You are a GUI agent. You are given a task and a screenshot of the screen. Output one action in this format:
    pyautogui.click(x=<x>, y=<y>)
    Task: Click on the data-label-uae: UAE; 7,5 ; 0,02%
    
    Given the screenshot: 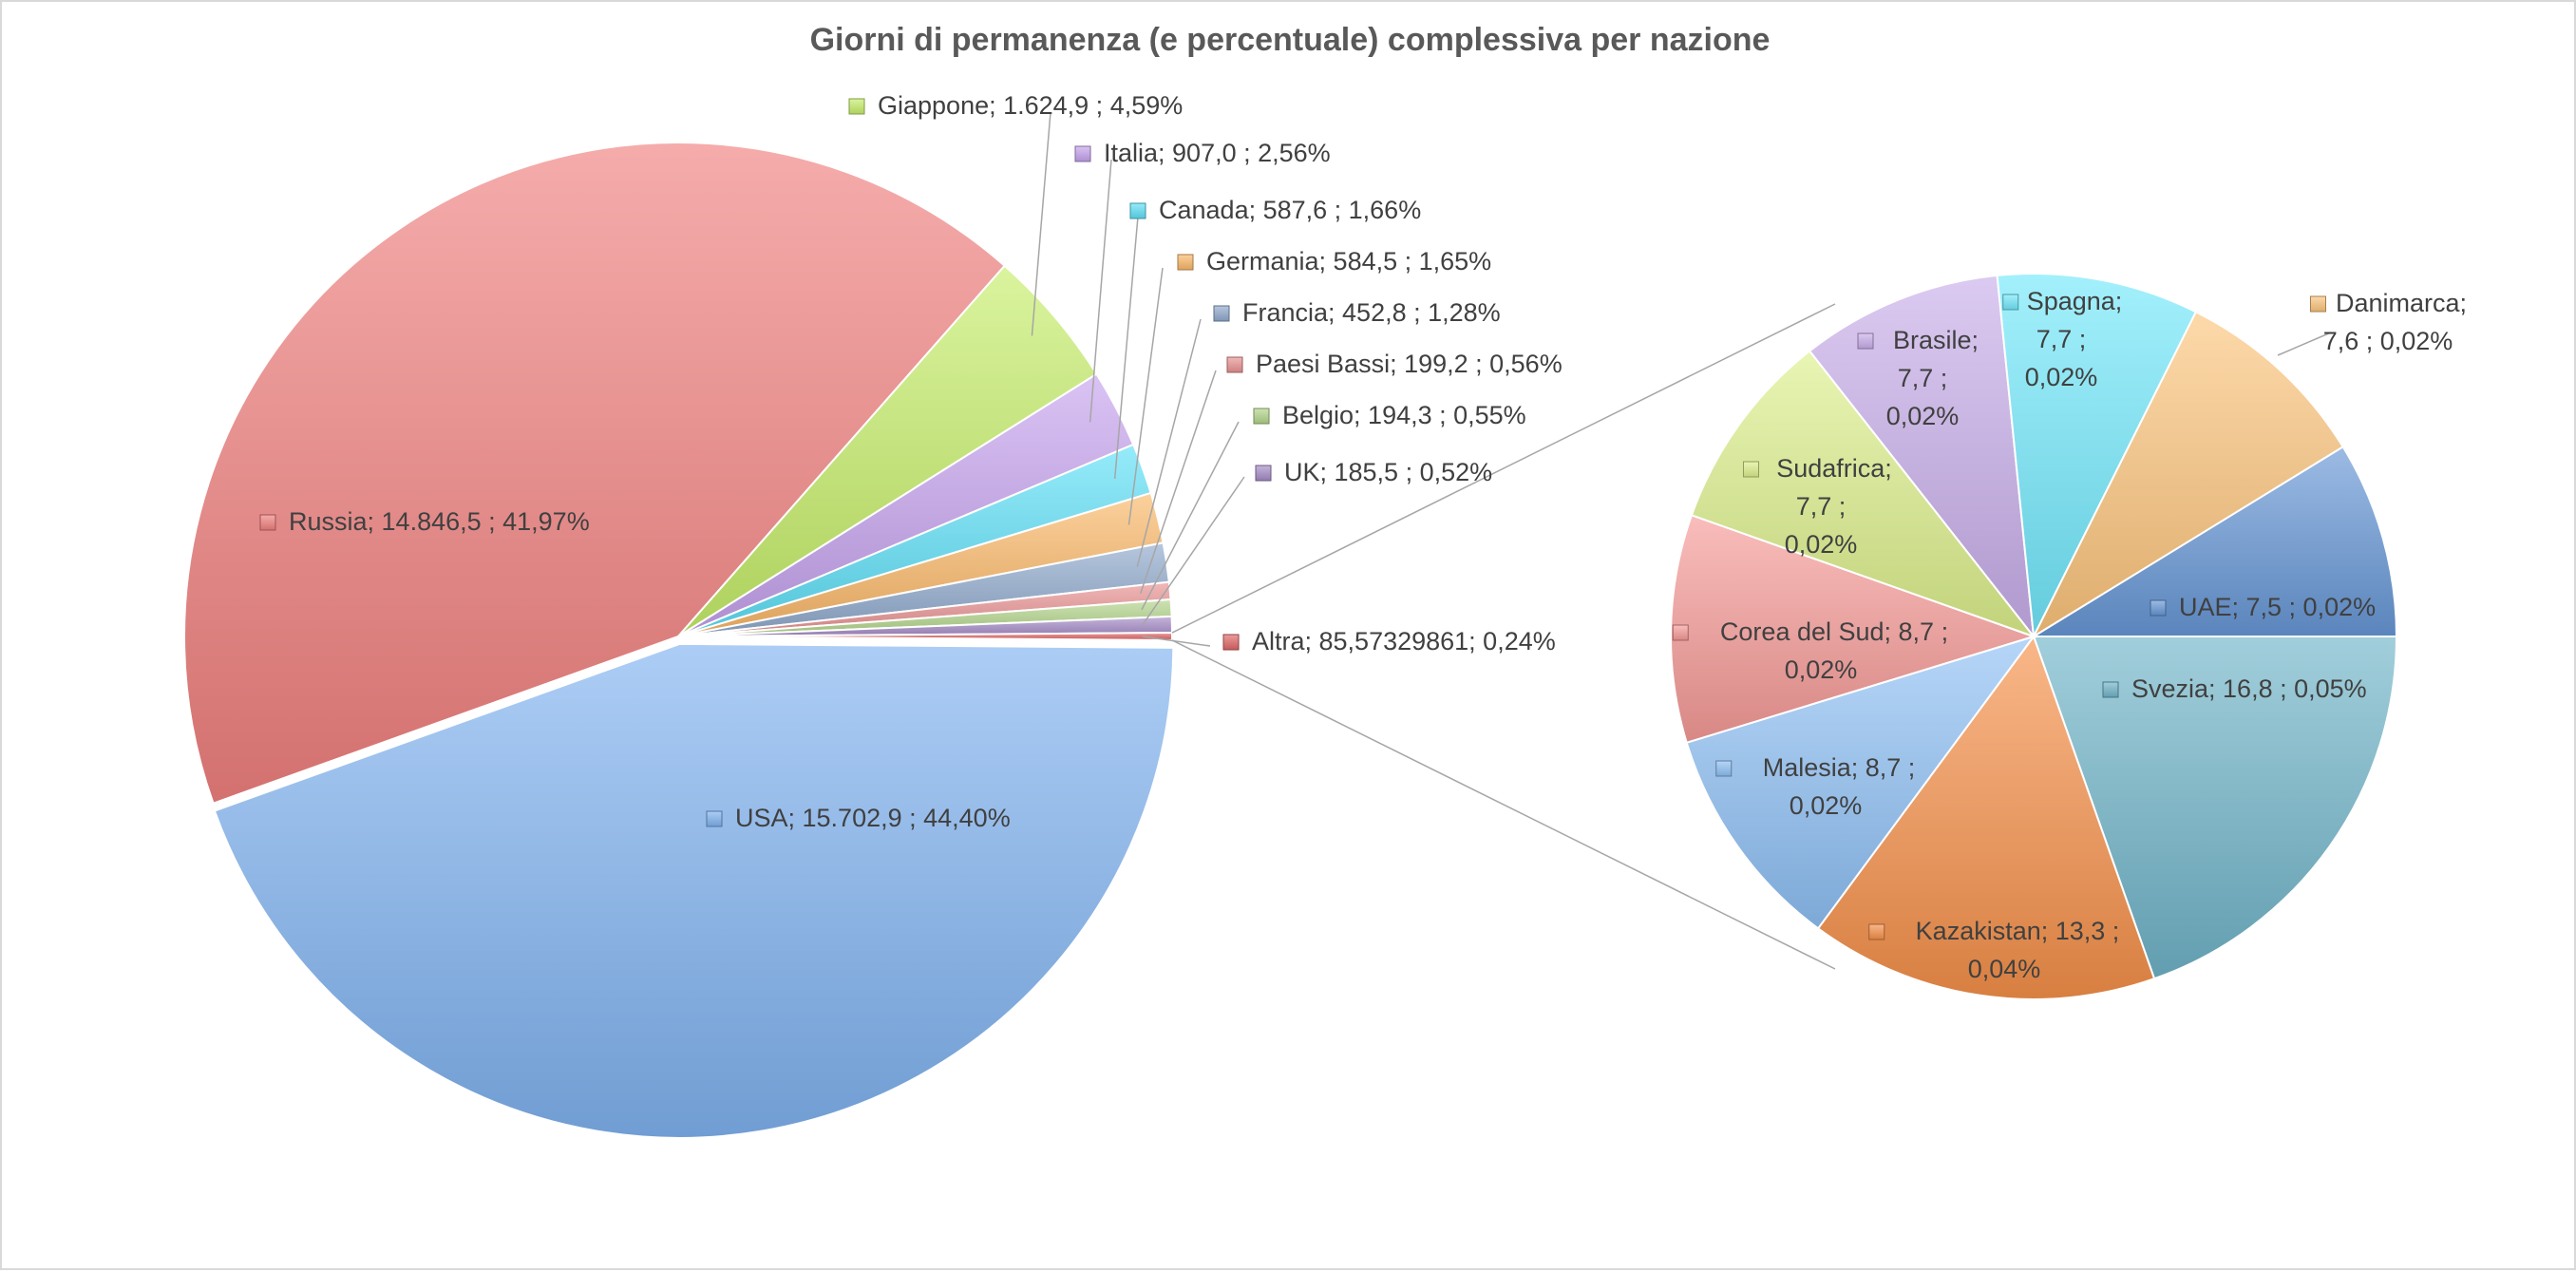 What is the action you would take?
    pyautogui.click(x=2277, y=607)
    